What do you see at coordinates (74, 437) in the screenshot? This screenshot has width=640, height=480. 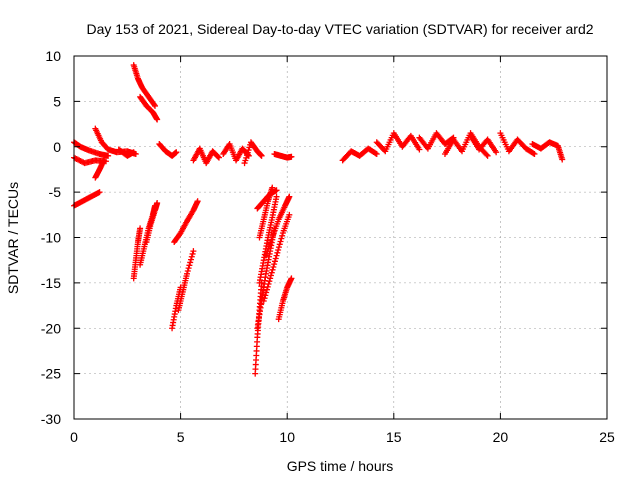 I see `x-tick-label: 0` at bounding box center [74, 437].